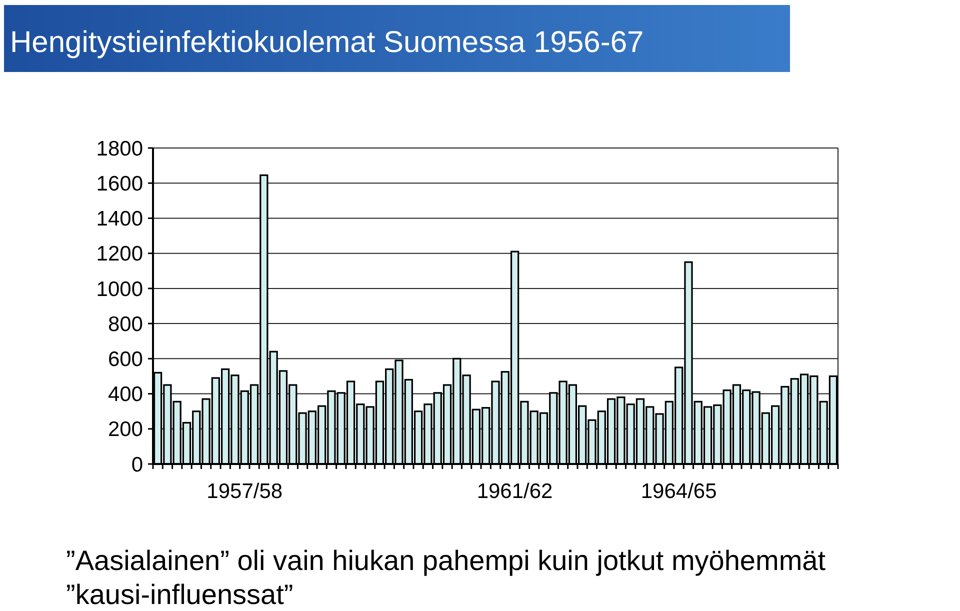  I want to click on y-tick-label: 1800, so click(119, 148).